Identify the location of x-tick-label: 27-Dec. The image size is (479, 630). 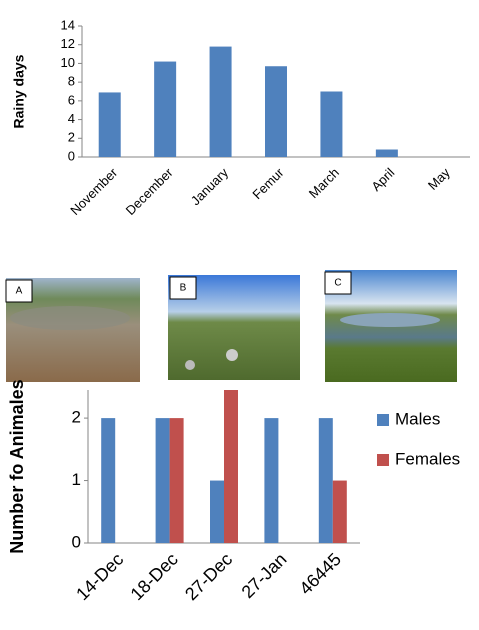
(208, 576).